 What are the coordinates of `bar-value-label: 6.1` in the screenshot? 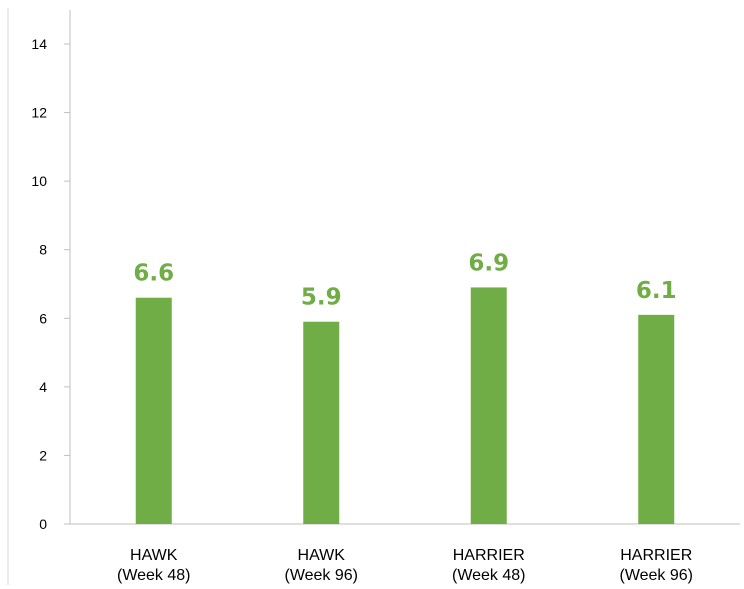 It's located at (656, 291).